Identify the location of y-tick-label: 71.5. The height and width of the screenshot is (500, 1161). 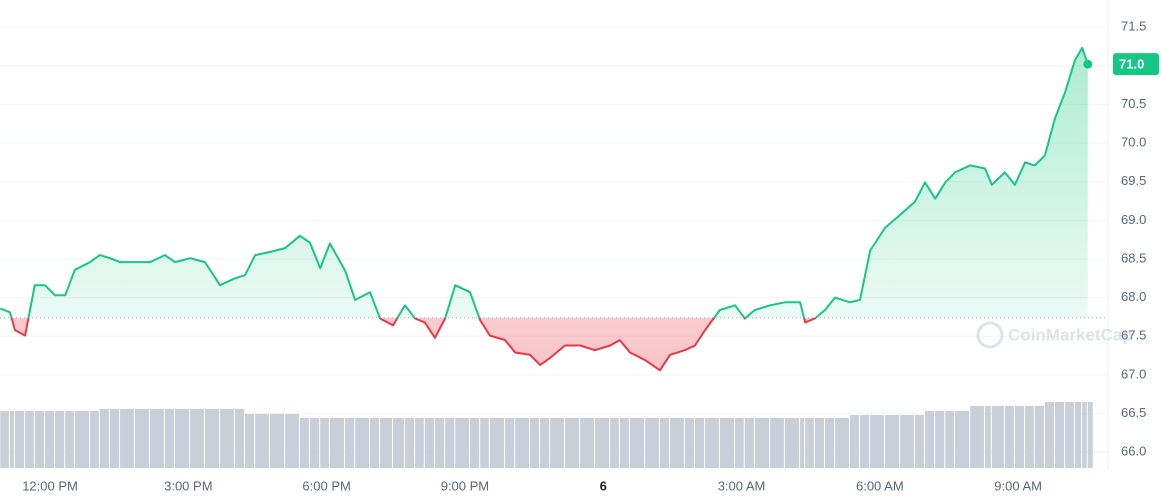
(1133, 25).